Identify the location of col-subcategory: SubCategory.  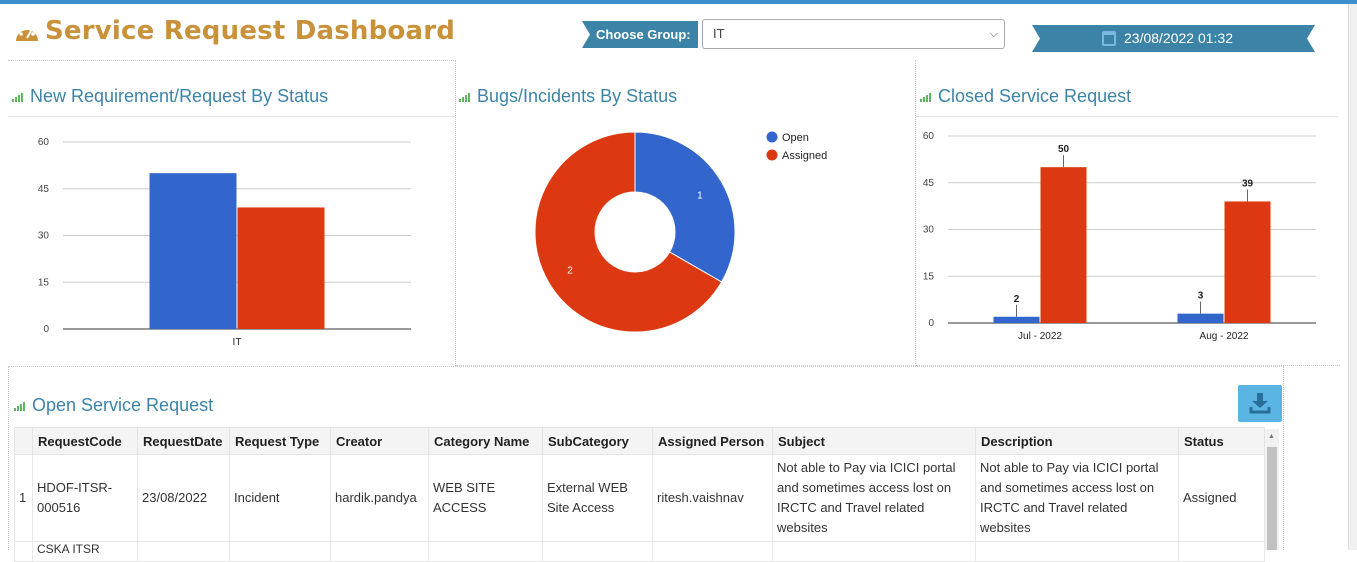
(597, 441).